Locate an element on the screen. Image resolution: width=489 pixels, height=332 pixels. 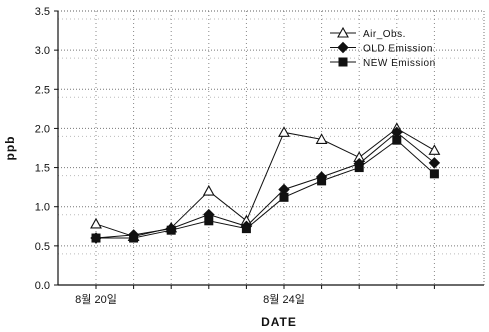
y-tick-label: 0.5 is located at coordinates (42, 247).